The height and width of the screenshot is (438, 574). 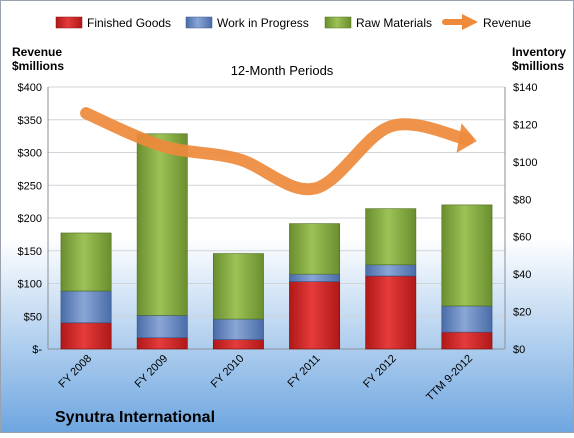 I want to click on left-axis-label-line1: Revenue, so click(x=37, y=52).